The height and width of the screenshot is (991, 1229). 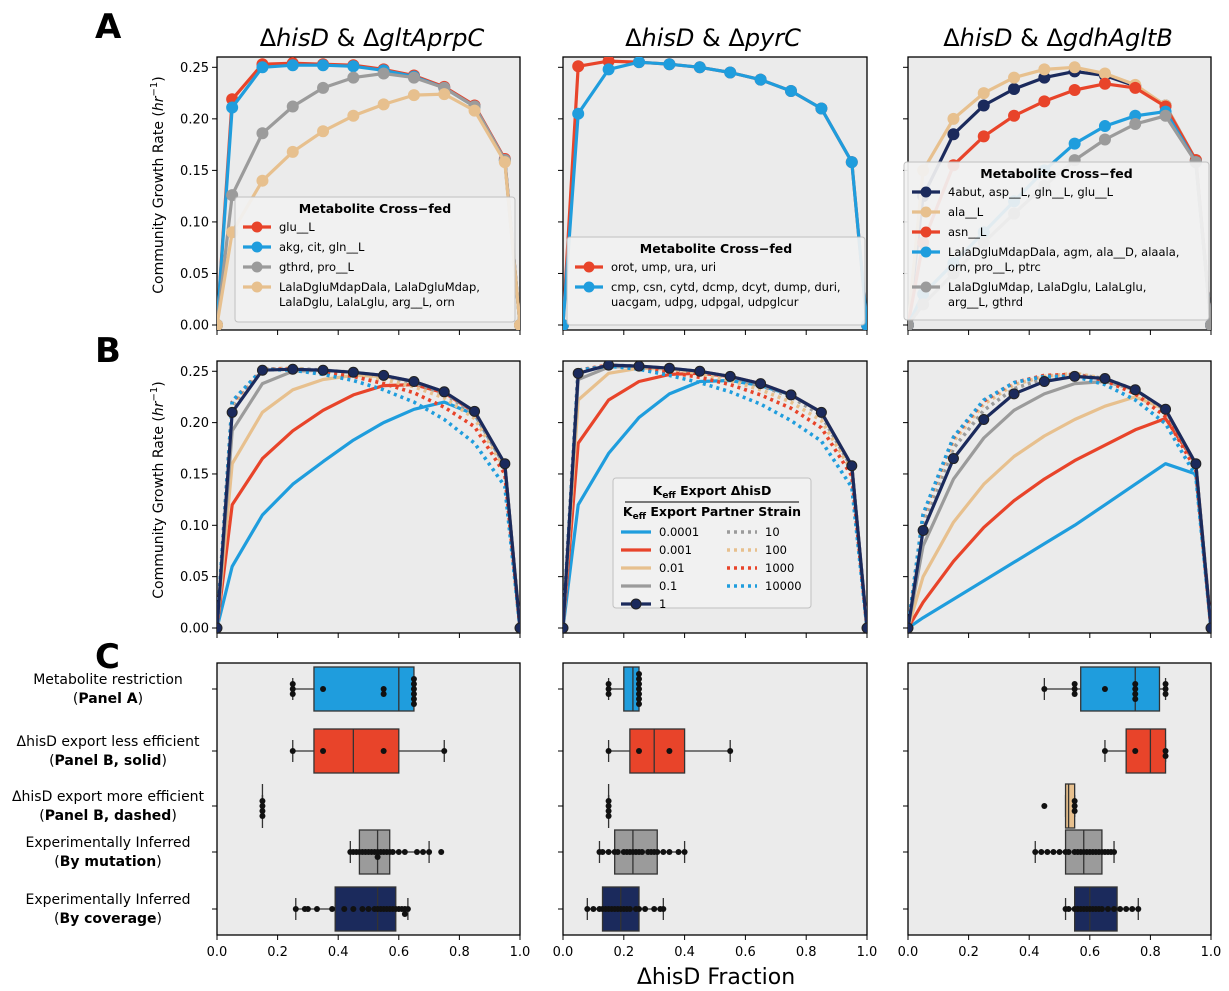 I want to click on denominator-text: Export Partner Strain, so click(x=723, y=511).